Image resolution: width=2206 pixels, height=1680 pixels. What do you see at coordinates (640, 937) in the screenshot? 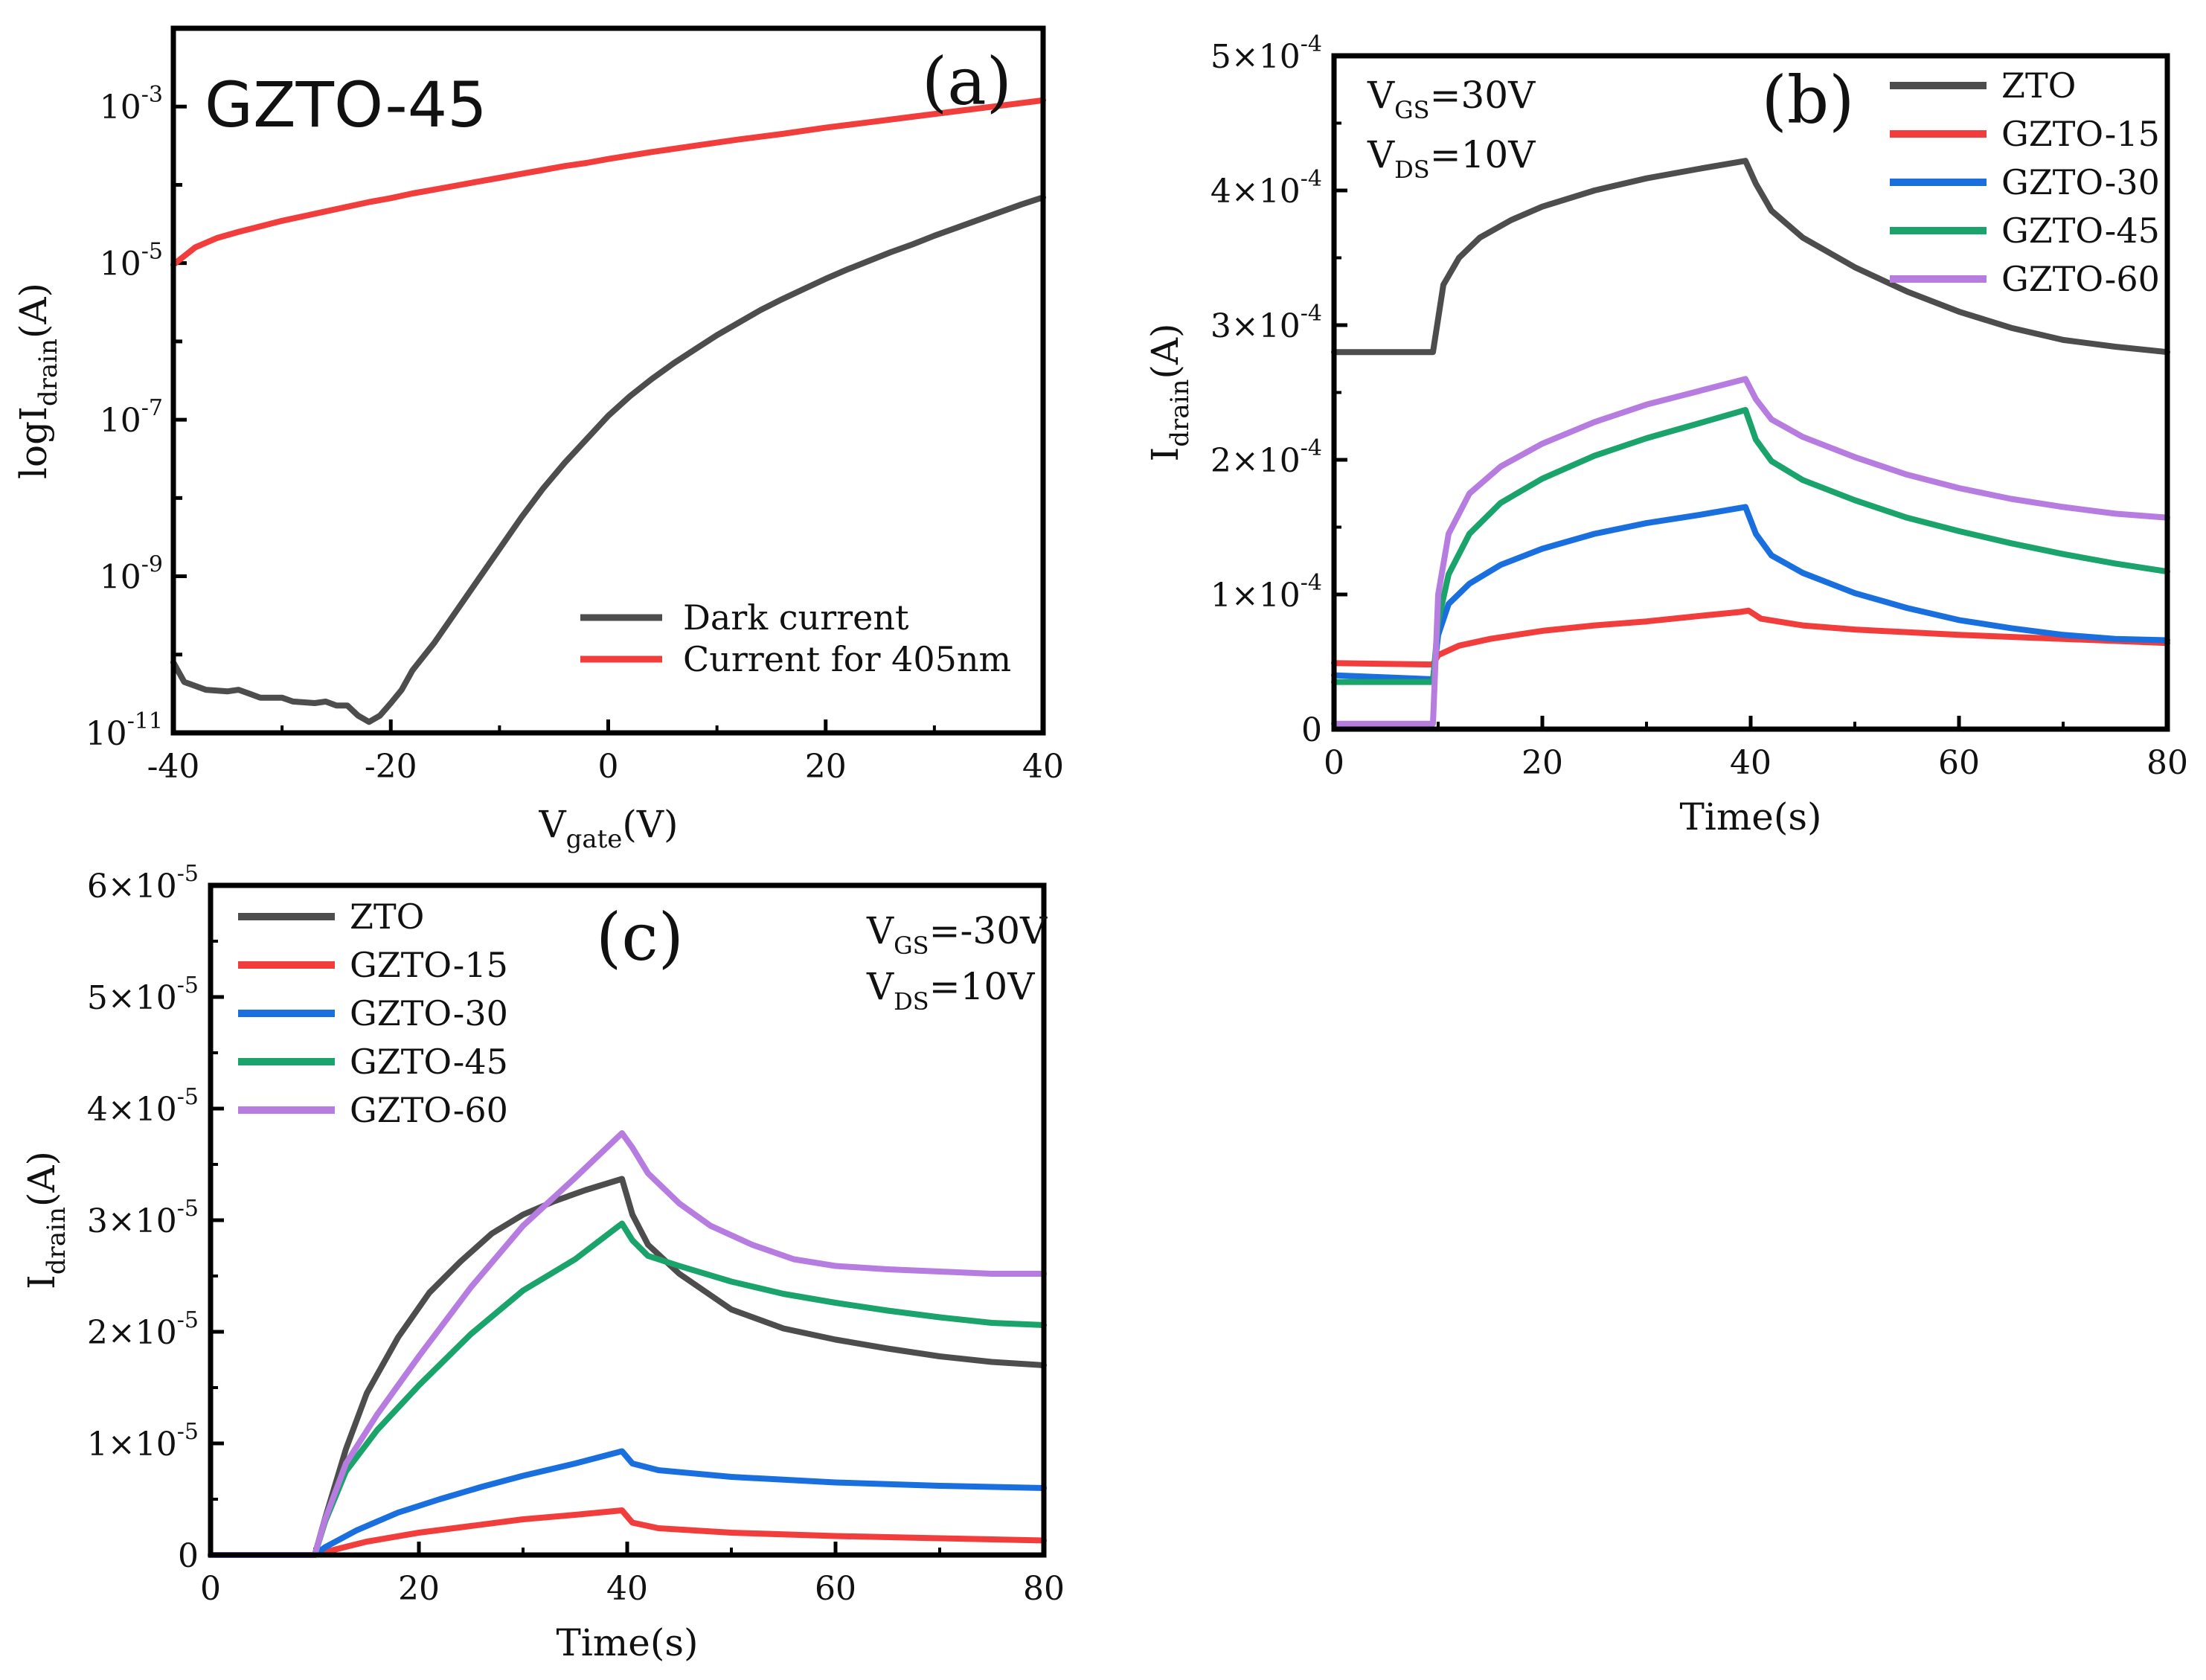
I see `panel-label-c: (c)` at bounding box center [640, 937].